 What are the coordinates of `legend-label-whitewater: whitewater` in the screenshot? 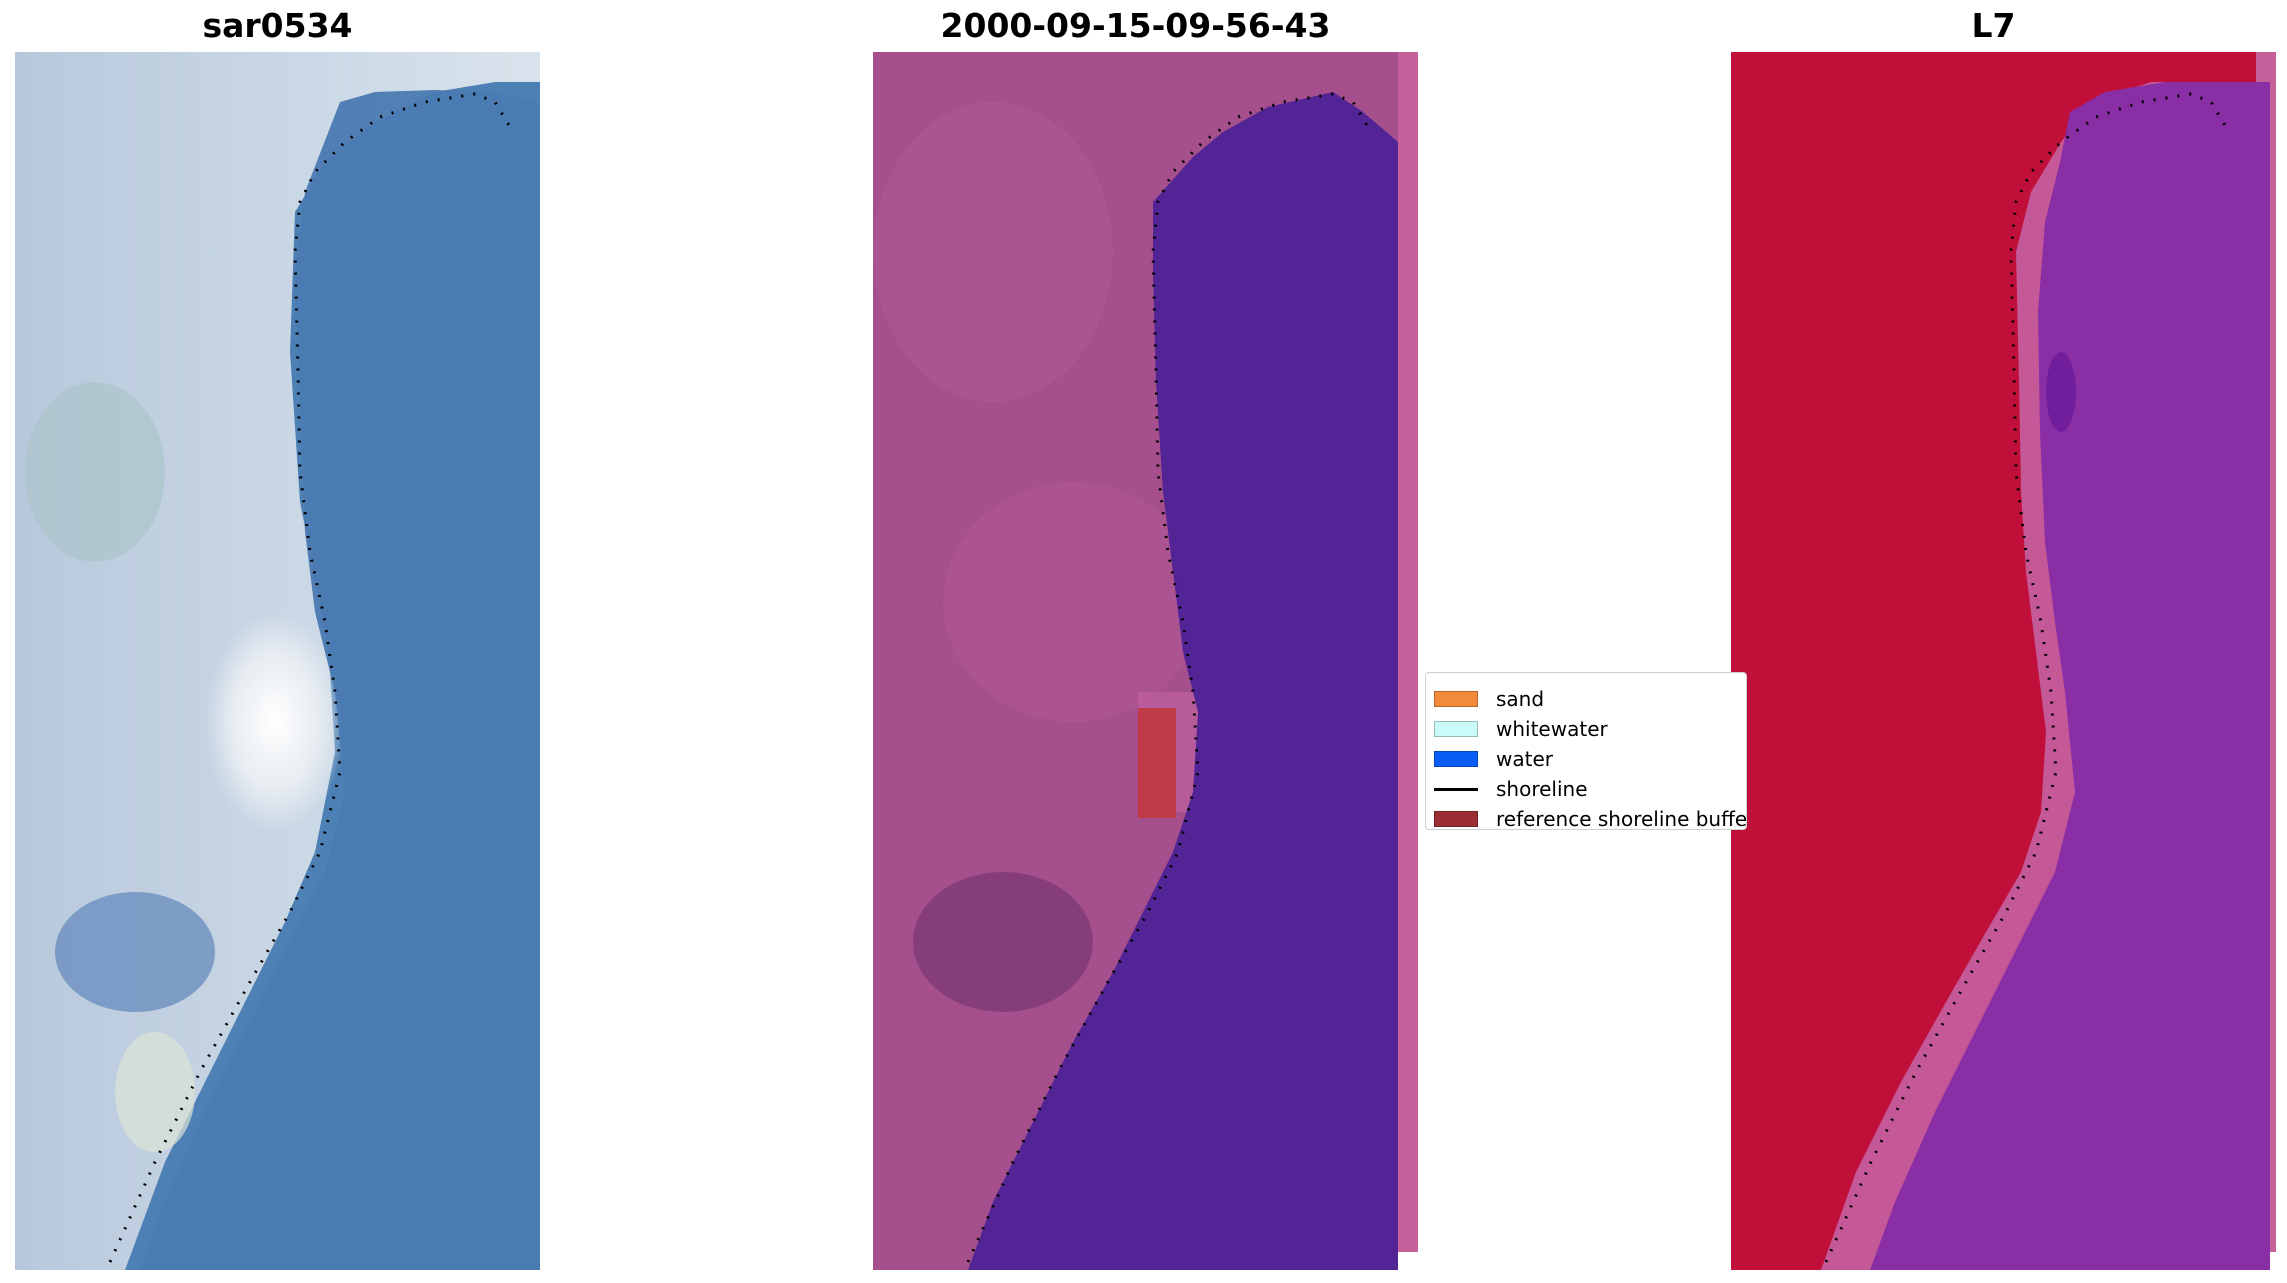 It's located at (1552, 729).